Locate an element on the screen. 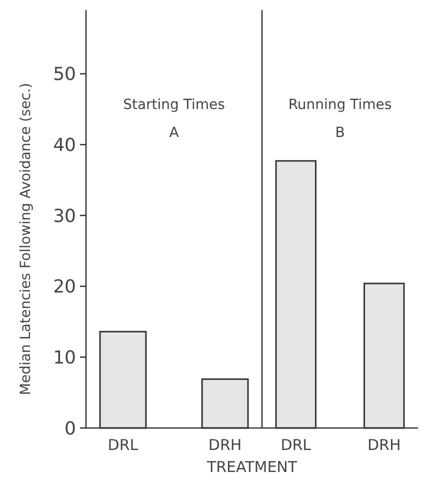  y-axis-title: Median Latencies Following Avoidance (sec.) is located at coordinates (26, 239).